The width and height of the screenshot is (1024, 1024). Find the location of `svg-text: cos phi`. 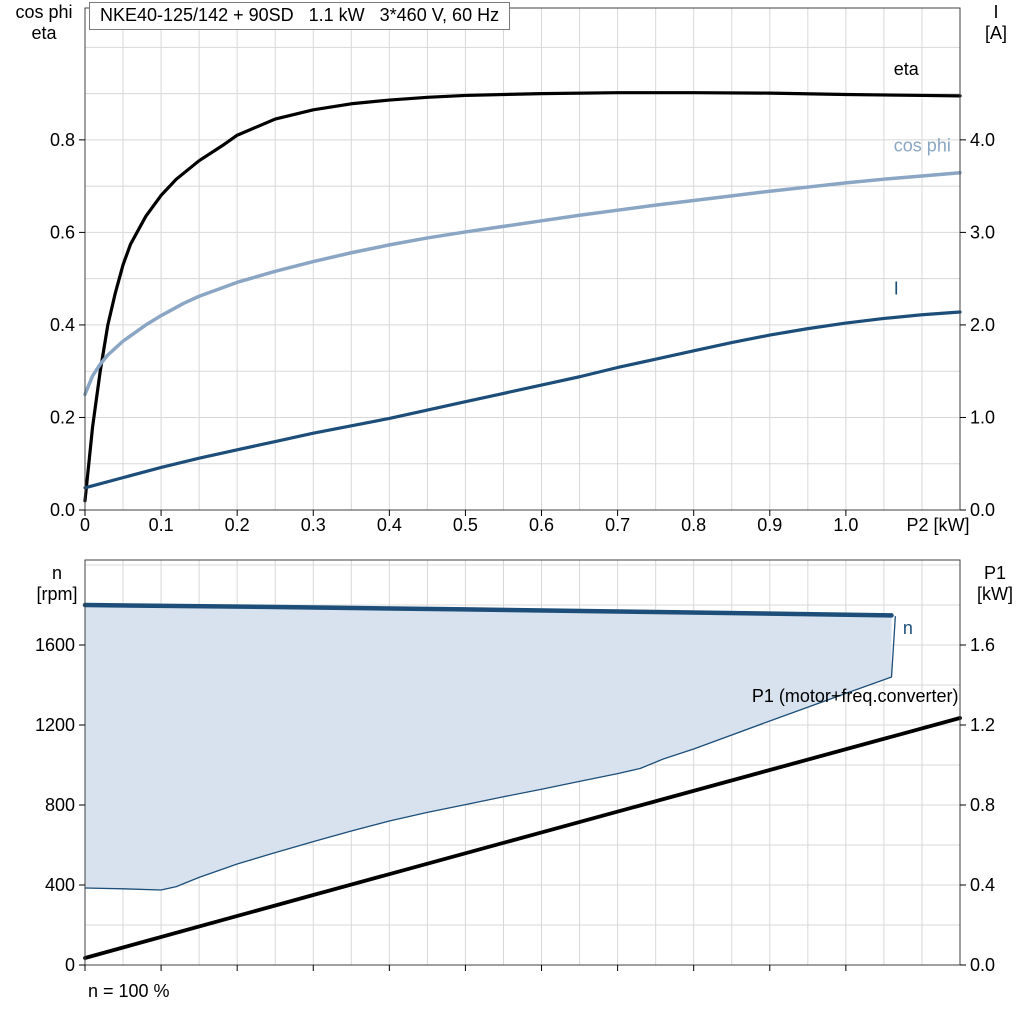

svg-text: cos phi is located at coordinates (922, 145).